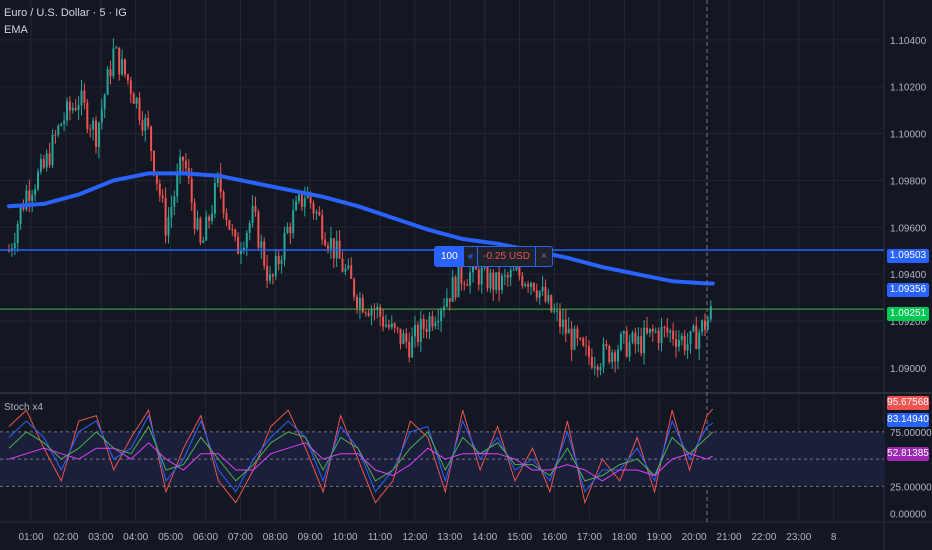 This screenshot has height=550, width=932. What do you see at coordinates (908, 135) in the screenshot?
I see `y-tick-label: 1.10000` at bounding box center [908, 135].